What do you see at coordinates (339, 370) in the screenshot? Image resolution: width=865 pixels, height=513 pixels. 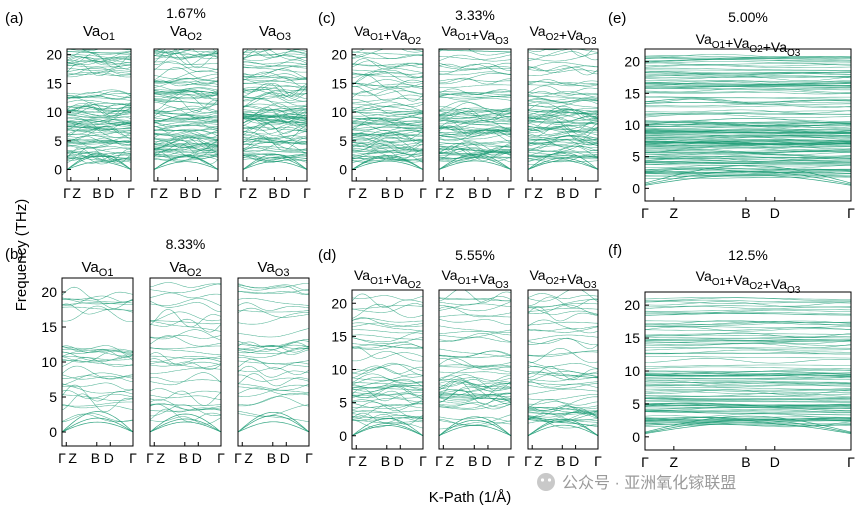 I see `y-tick-label: 10` at bounding box center [339, 370].